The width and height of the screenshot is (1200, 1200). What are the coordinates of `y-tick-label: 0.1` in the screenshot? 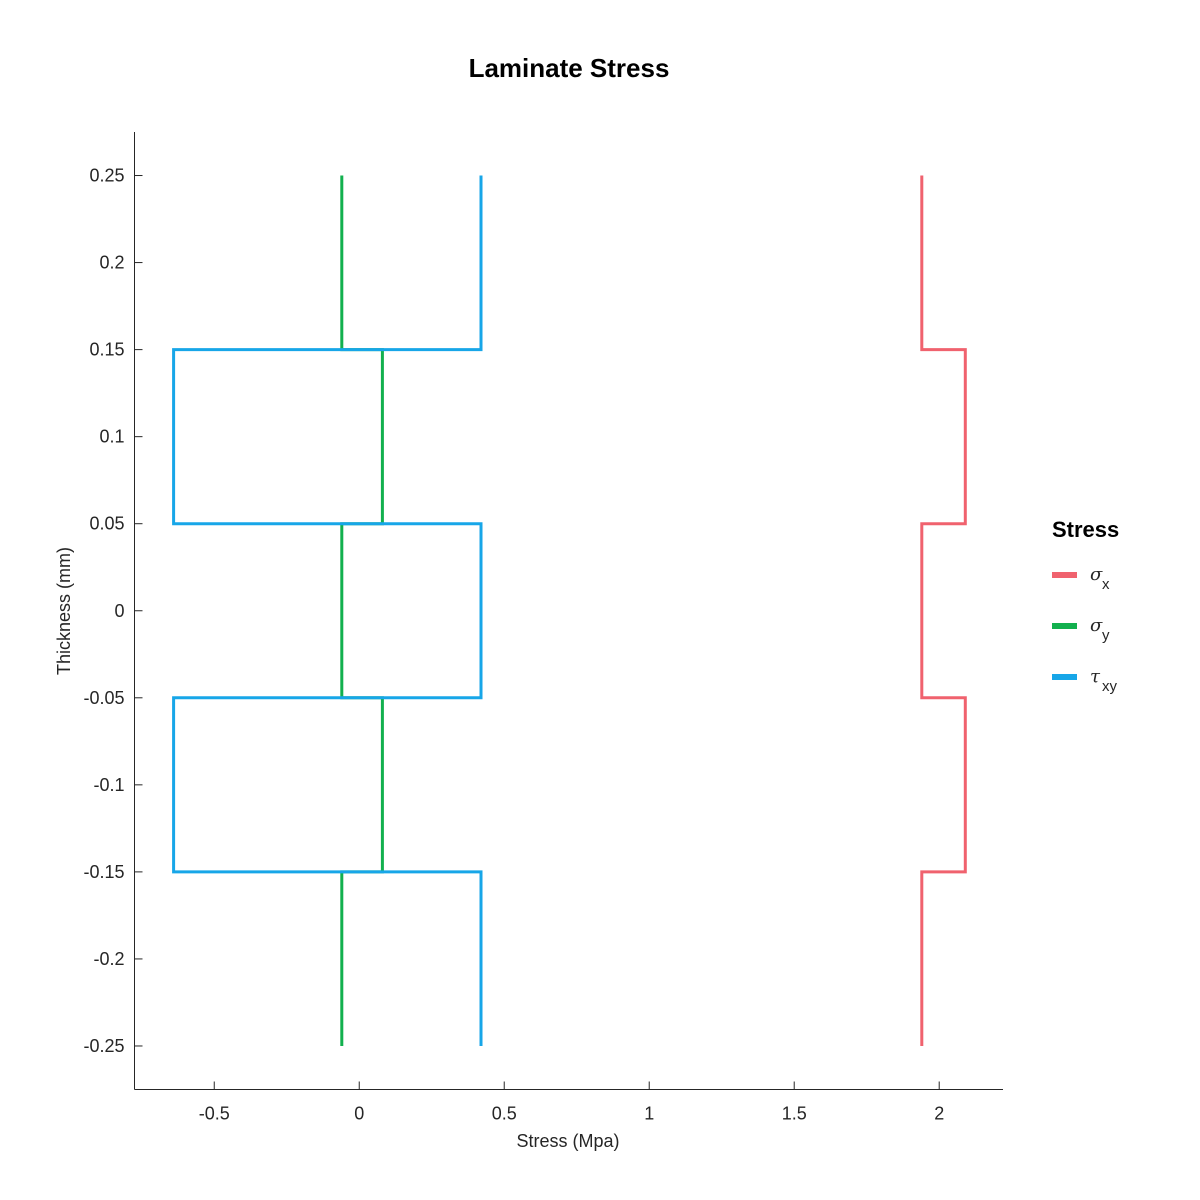 It's located at (111, 437).